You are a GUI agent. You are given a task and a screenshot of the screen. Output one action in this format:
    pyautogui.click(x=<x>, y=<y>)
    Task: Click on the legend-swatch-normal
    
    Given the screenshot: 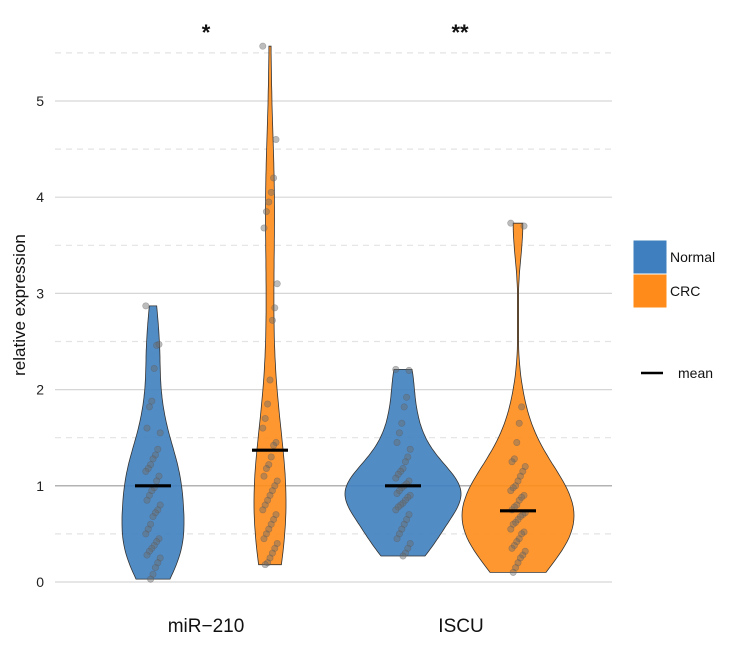 What is the action you would take?
    pyautogui.click(x=650, y=257)
    